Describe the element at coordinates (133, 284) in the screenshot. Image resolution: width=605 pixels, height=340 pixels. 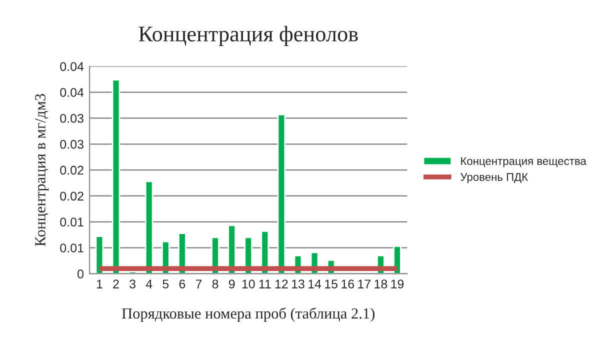
I see `x-tick-label: 3` at that location.